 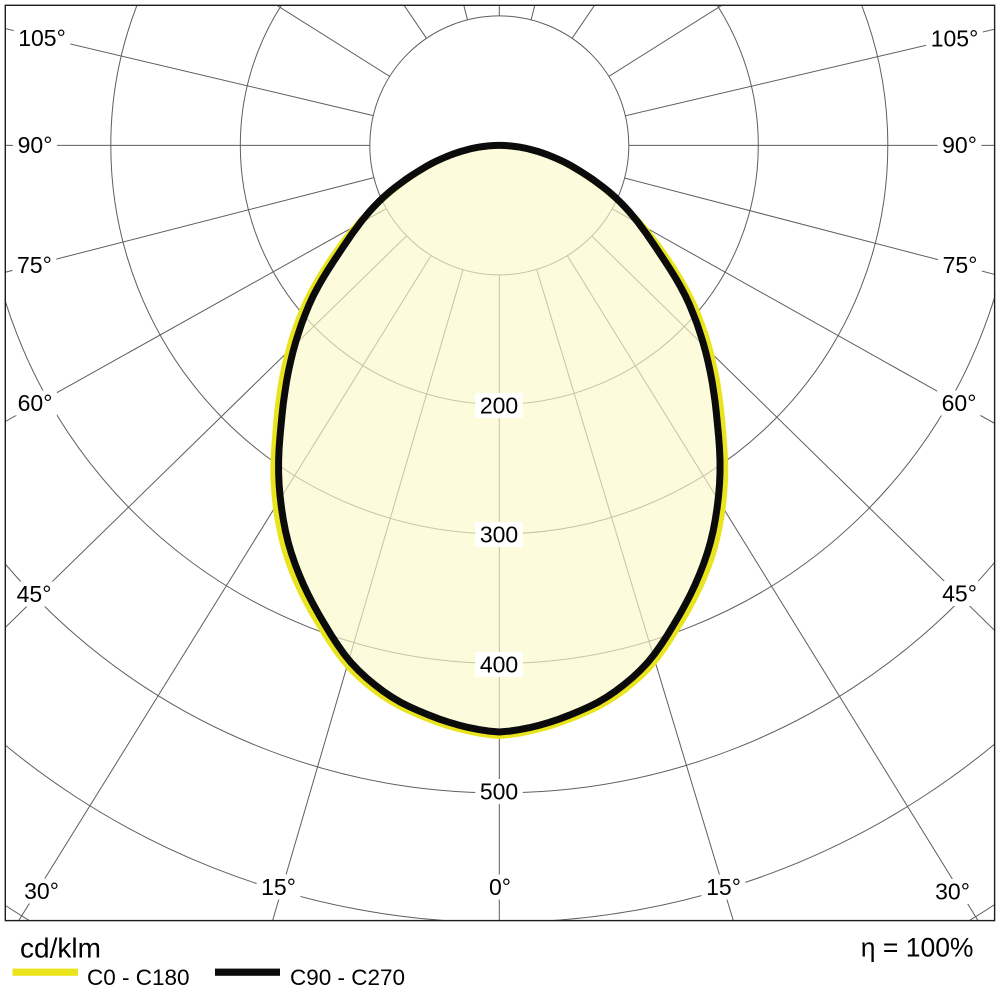 I want to click on svg-text: C0 - C180, so click(x=138, y=977).